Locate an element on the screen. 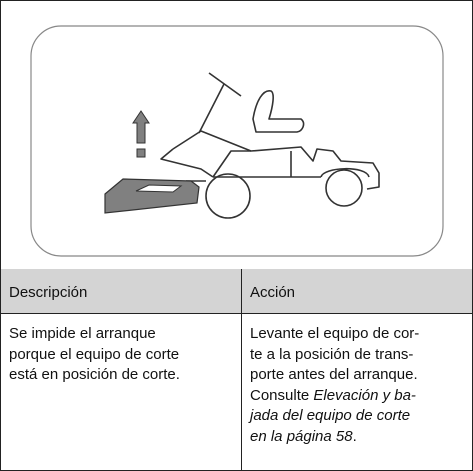  text-line: te a la posición de trans- is located at coordinates (334, 355).